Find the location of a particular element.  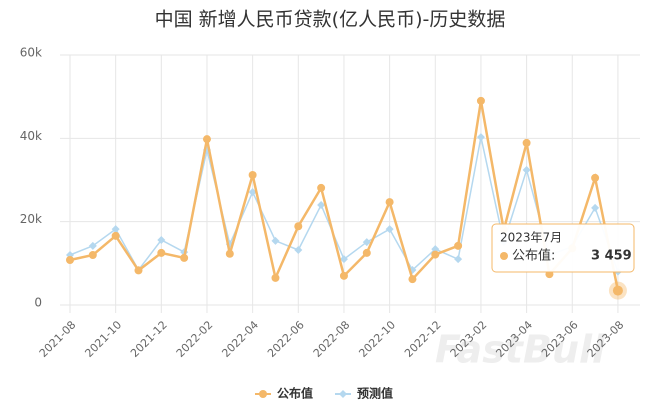

legend-label: 公布值 is located at coordinates (295, 393).